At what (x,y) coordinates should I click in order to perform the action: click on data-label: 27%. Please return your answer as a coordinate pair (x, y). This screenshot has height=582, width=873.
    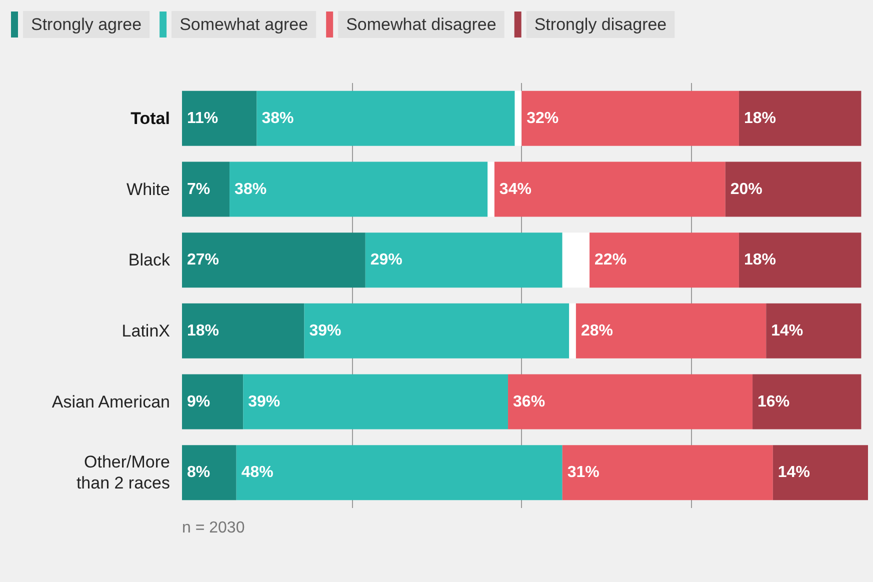
    Looking at the image, I should click on (203, 260).